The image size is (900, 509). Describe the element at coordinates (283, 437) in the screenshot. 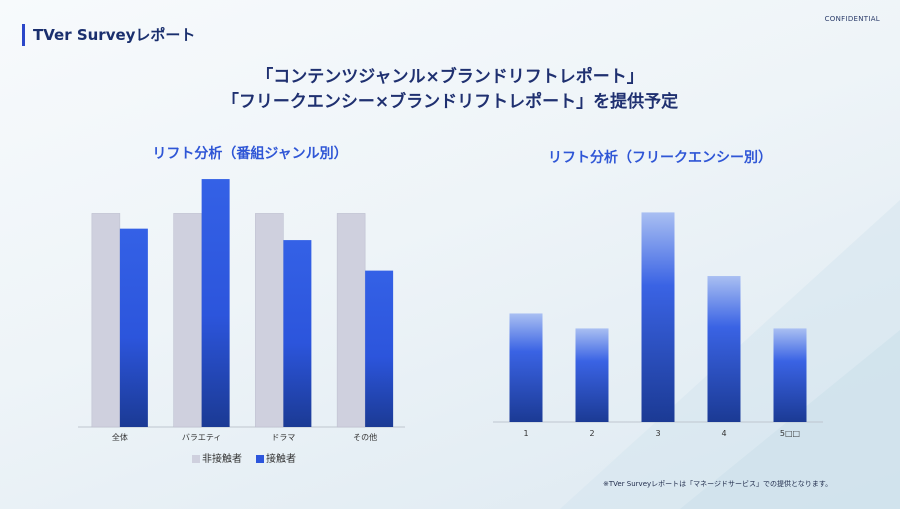

I see `genre-tick-label-2: ドラマ` at that location.